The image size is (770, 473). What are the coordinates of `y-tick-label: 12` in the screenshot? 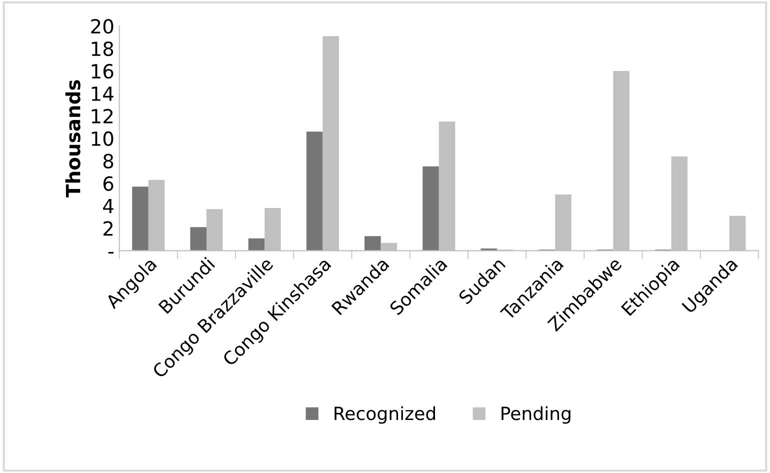 It's located at (102, 116).